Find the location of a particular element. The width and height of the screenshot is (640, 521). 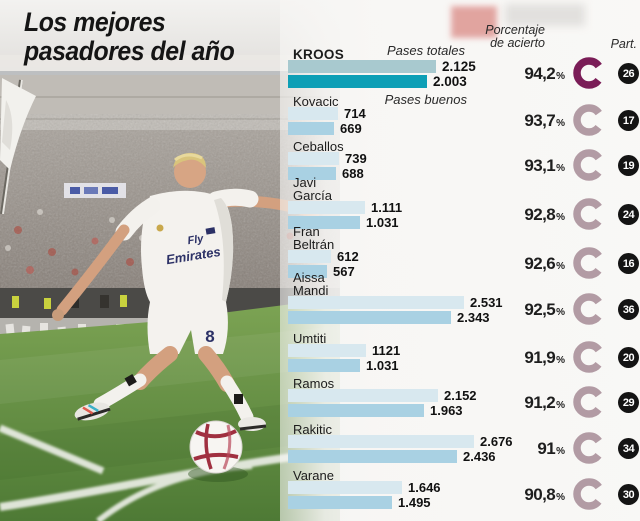

matches-badge: 16 is located at coordinates (628, 263).